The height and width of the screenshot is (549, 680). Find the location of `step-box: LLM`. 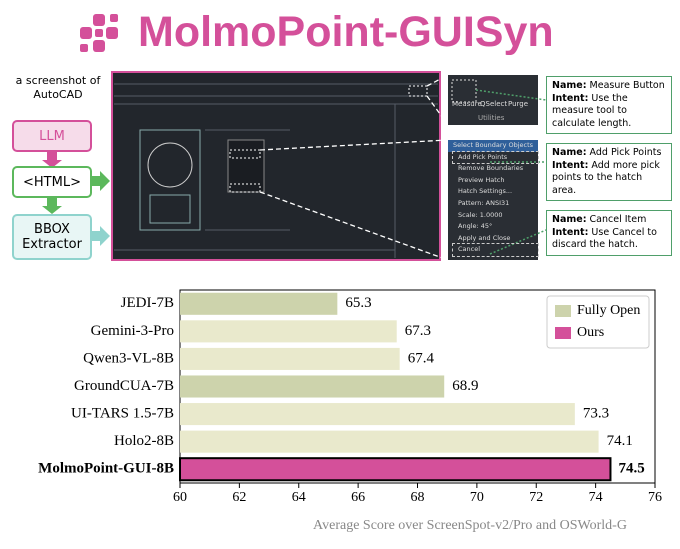

step-box: LLM is located at coordinates (52, 136).